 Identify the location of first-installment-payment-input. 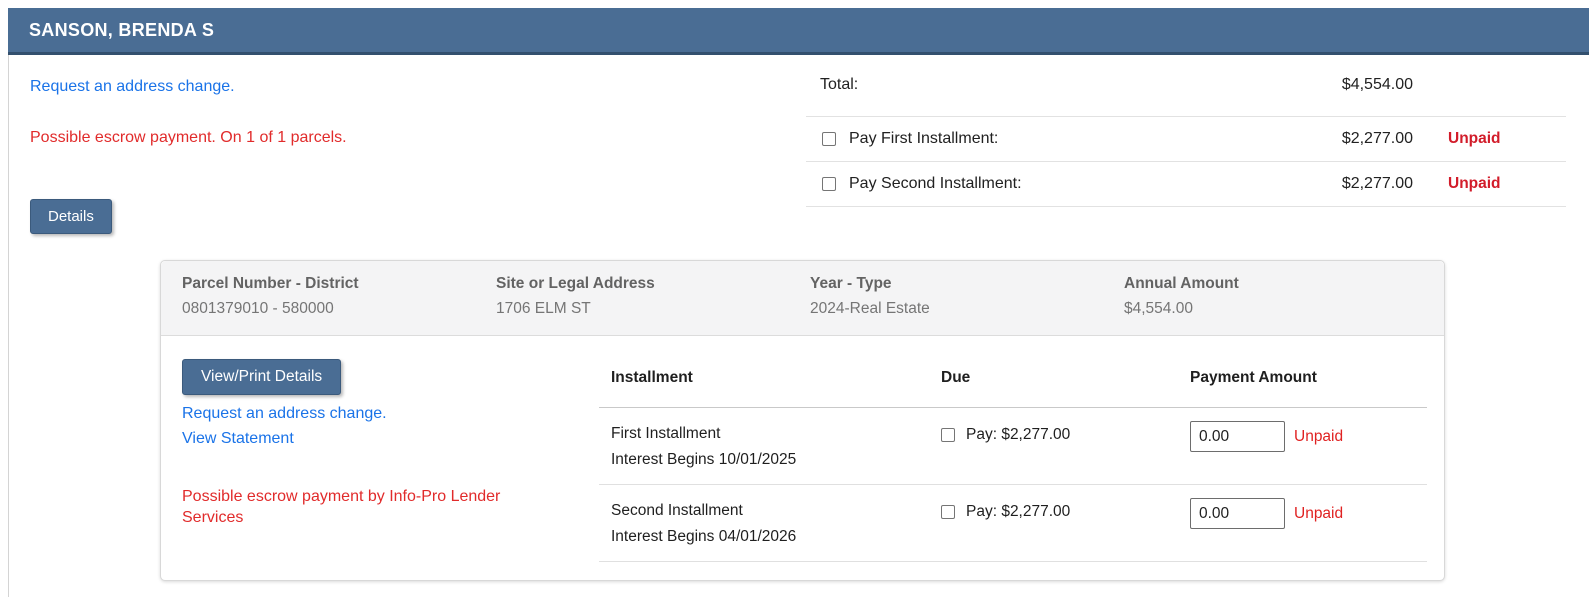
(1237, 436).